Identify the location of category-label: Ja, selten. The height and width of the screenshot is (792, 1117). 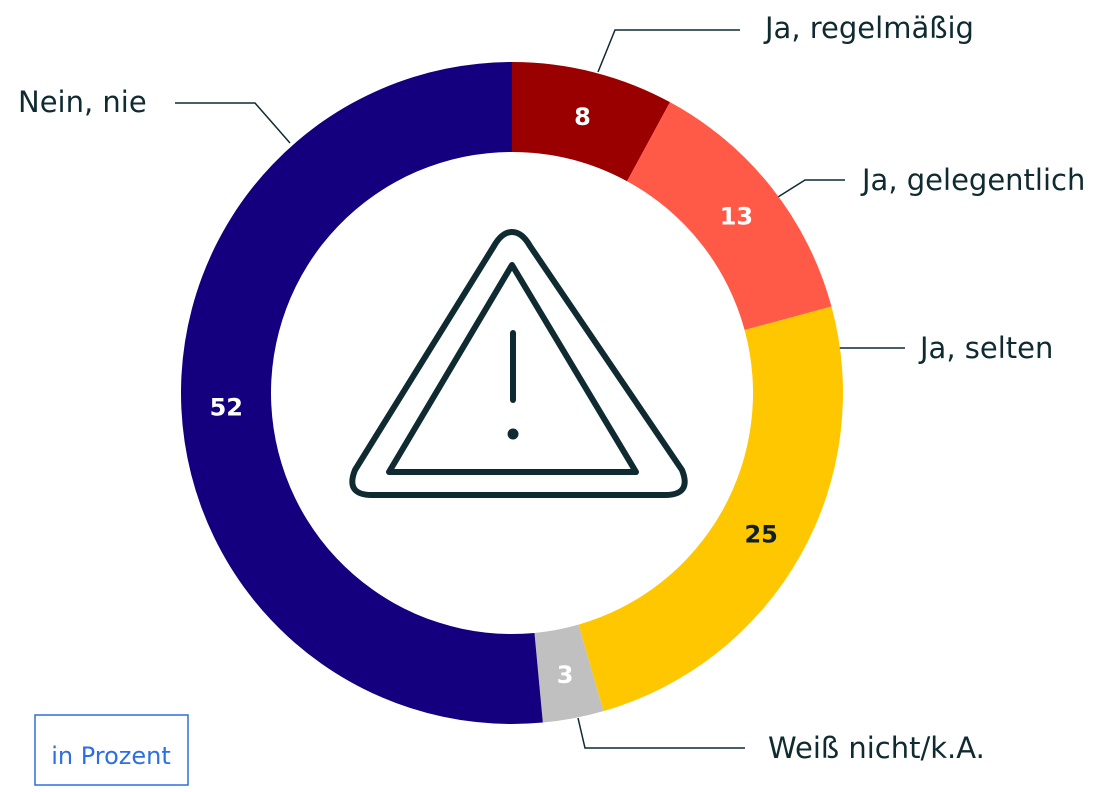
(985, 348).